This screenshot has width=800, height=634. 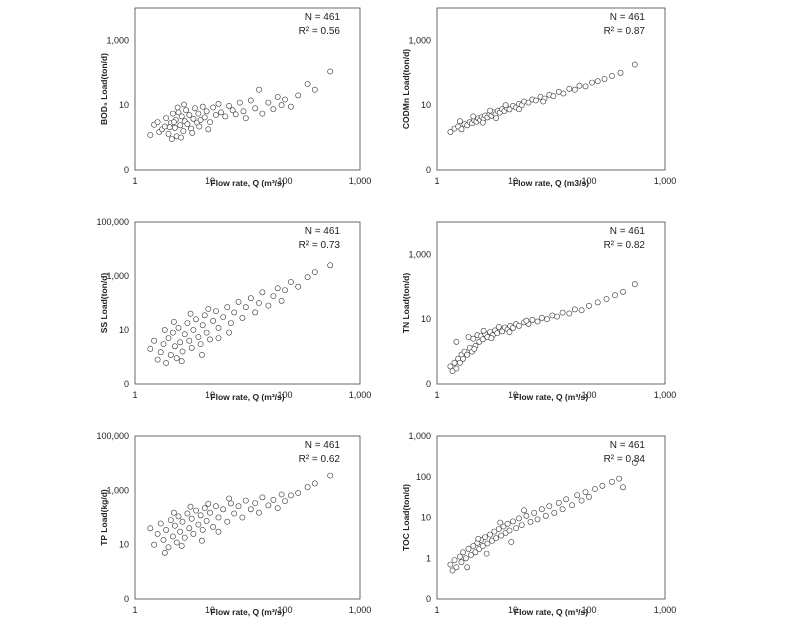 What do you see at coordinates (104, 89) in the screenshot?
I see `y-axis-label: BOD₅ Load(ton/d)` at bounding box center [104, 89].